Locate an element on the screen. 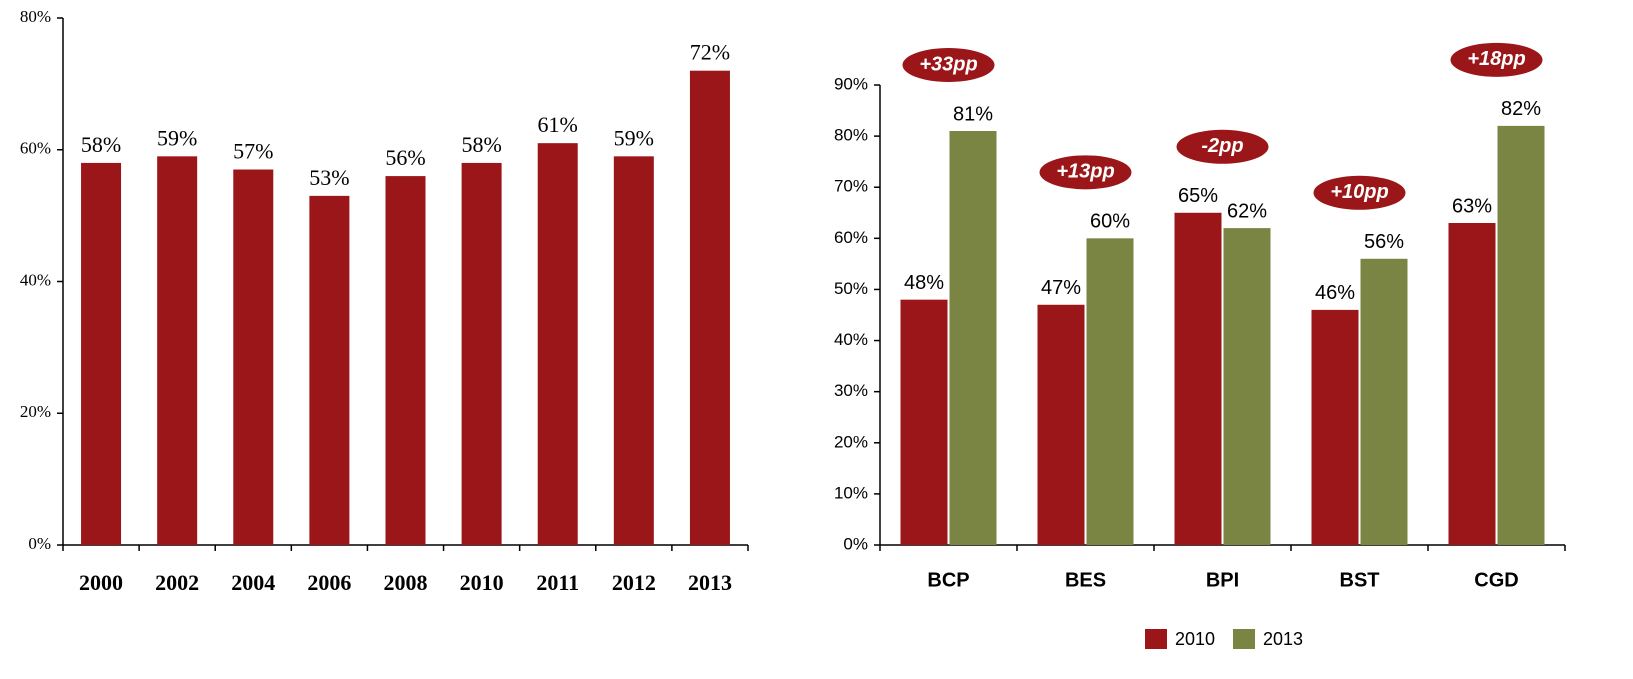 The height and width of the screenshot is (679, 1633). y-tick-label: 10% is located at coordinates (851, 492).